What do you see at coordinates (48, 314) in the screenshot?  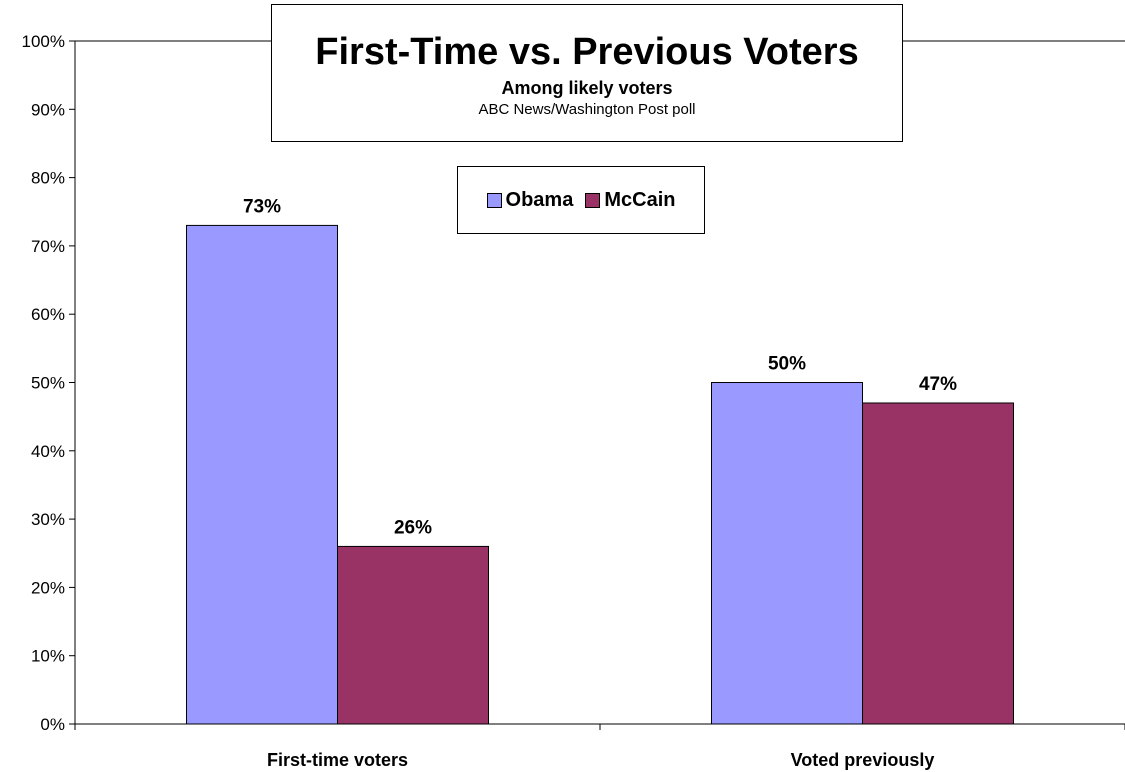 I see `y-tick-label: 60%` at bounding box center [48, 314].